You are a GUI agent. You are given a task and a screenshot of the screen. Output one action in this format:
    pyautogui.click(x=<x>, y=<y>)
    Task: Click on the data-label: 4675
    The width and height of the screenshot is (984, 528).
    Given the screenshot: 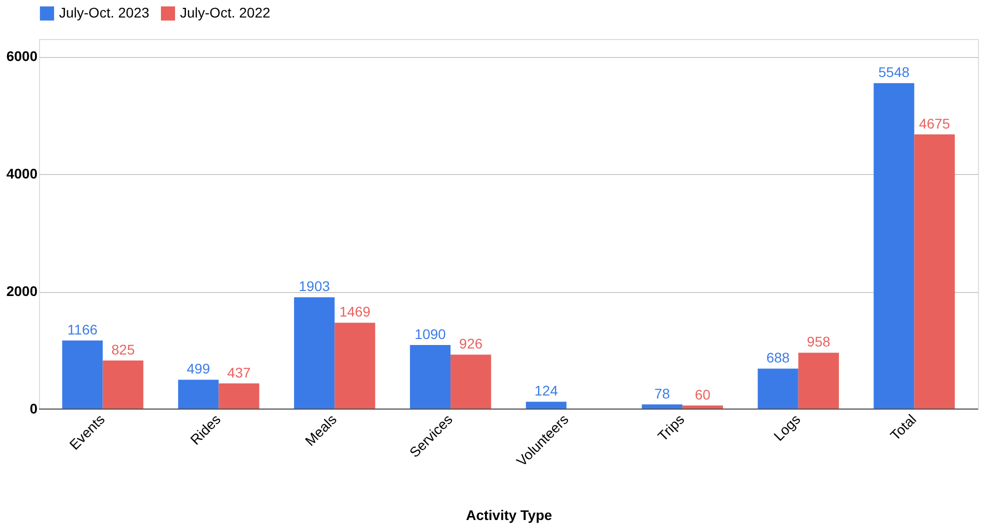 What is the action you would take?
    pyautogui.click(x=934, y=123)
    